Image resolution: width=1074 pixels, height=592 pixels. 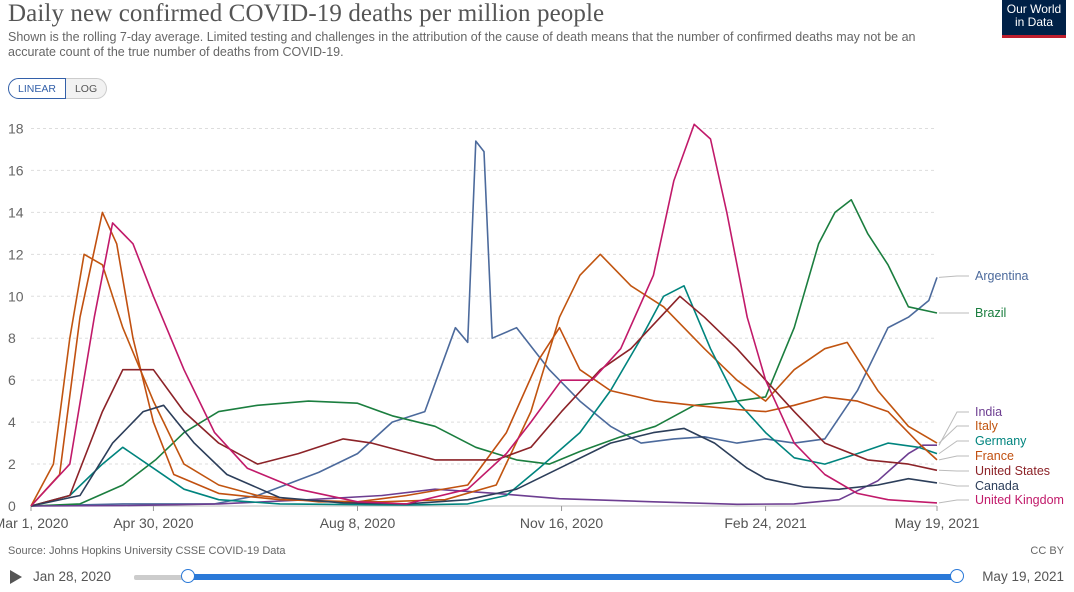 I want to click on y-tick-label: 4, so click(x=12, y=422).